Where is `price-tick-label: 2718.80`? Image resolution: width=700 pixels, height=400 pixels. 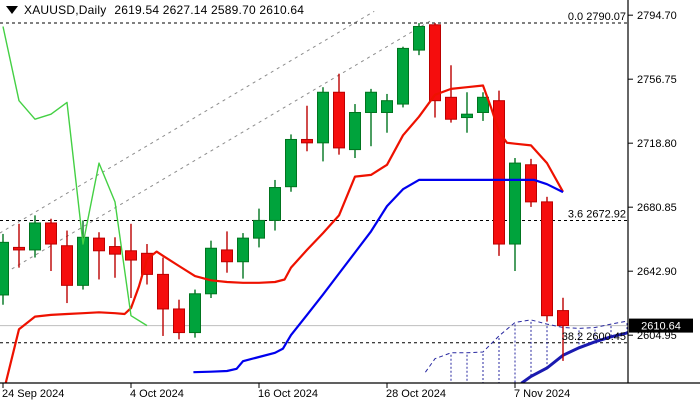 price-tick-label: 2718.80 is located at coordinates (657, 144).